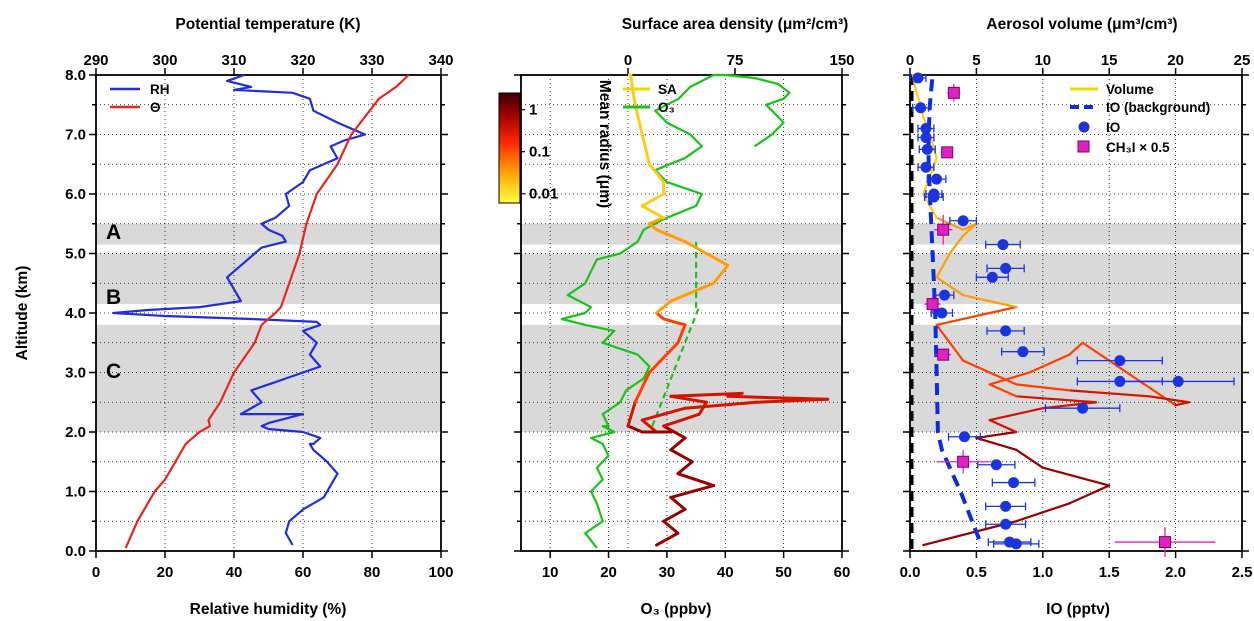 This screenshot has height=621, width=1254. What do you see at coordinates (95, 60) in the screenshot?
I see `top-tick-label: 290` at bounding box center [95, 60].